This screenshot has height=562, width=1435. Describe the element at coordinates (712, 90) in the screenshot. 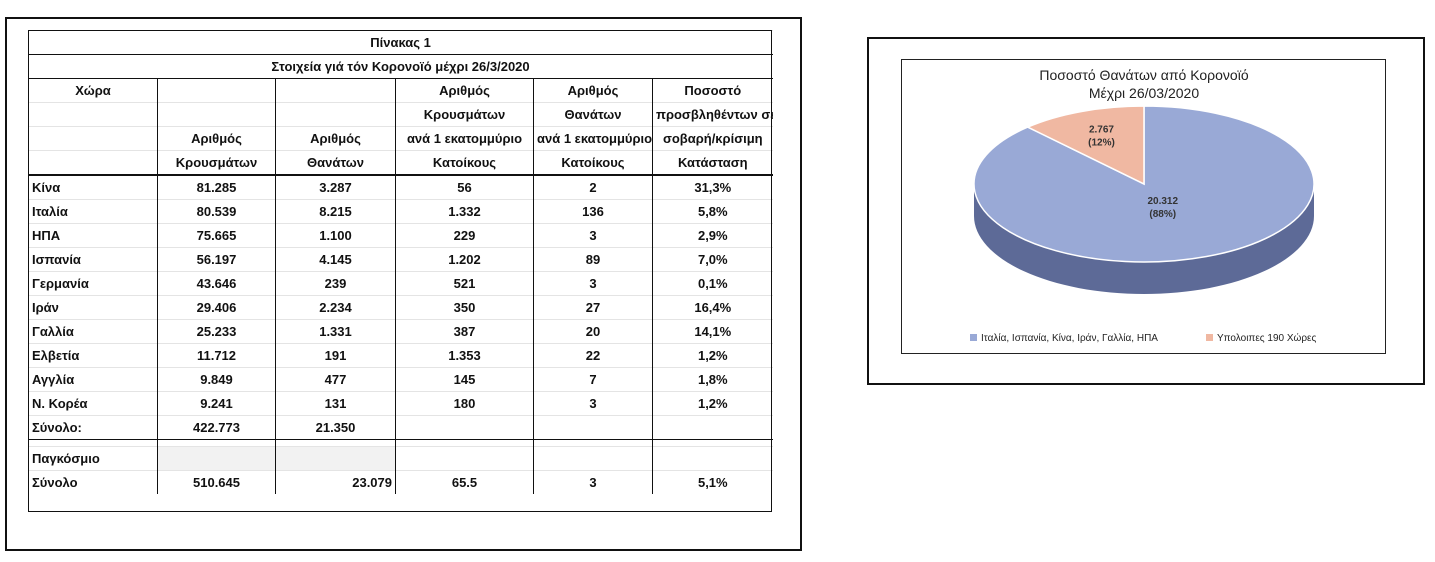

I see `header-cell: Ποσοστό` at that location.